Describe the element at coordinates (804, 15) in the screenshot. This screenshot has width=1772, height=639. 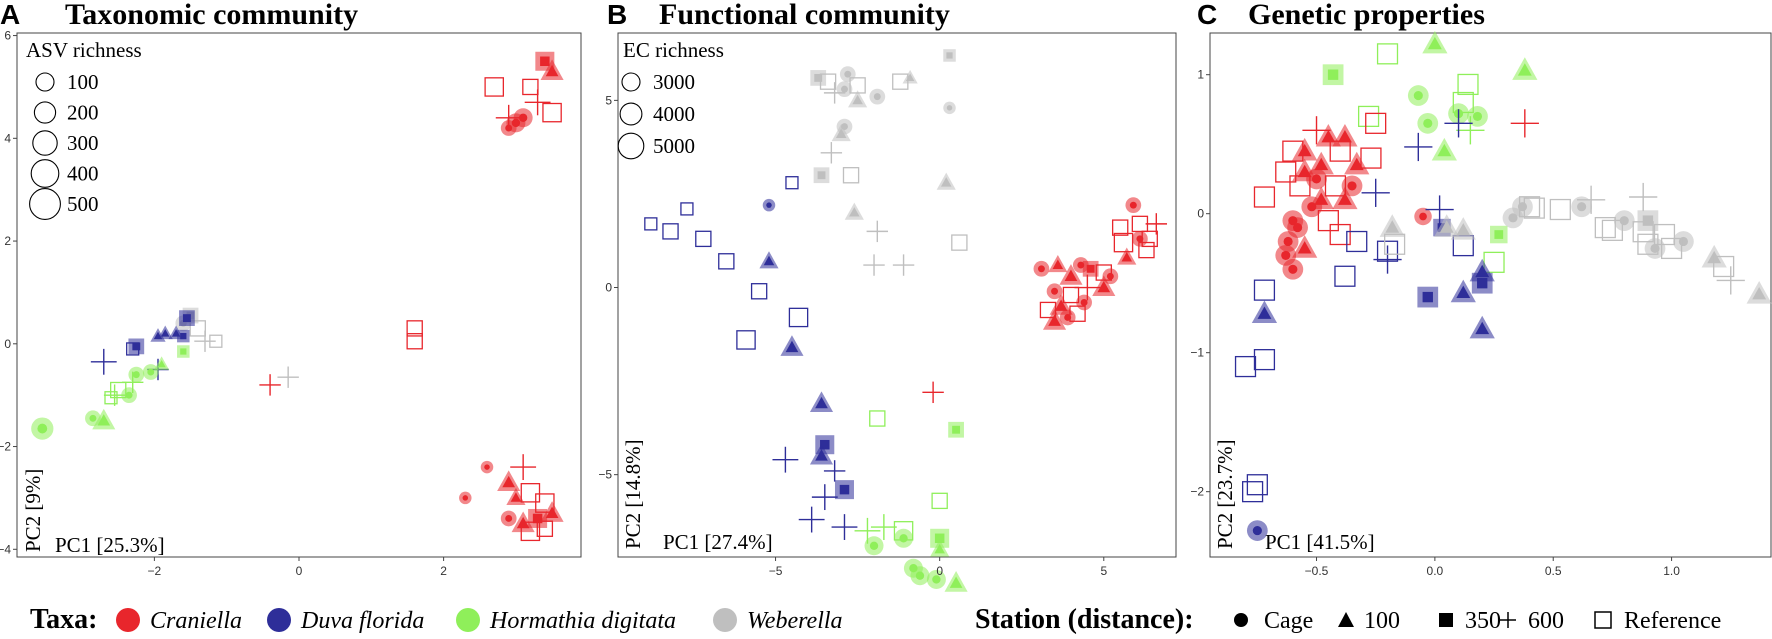
I see `panel-b-title: Functional community` at that location.